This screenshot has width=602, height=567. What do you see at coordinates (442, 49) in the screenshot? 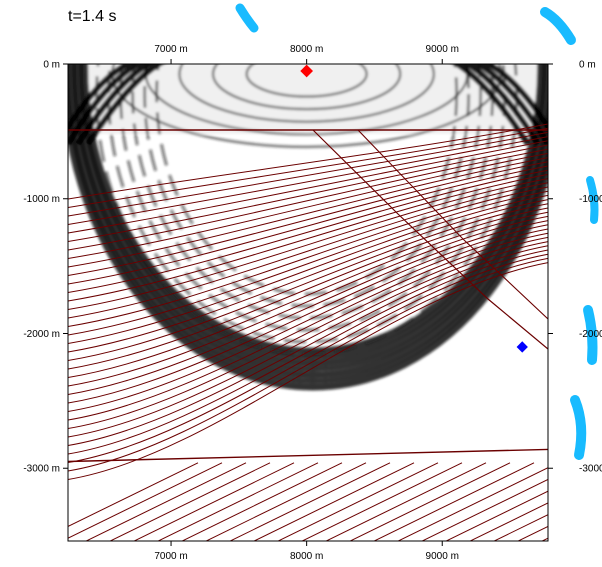
I see `x-tick-label-top: 9000 m` at bounding box center [442, 49].